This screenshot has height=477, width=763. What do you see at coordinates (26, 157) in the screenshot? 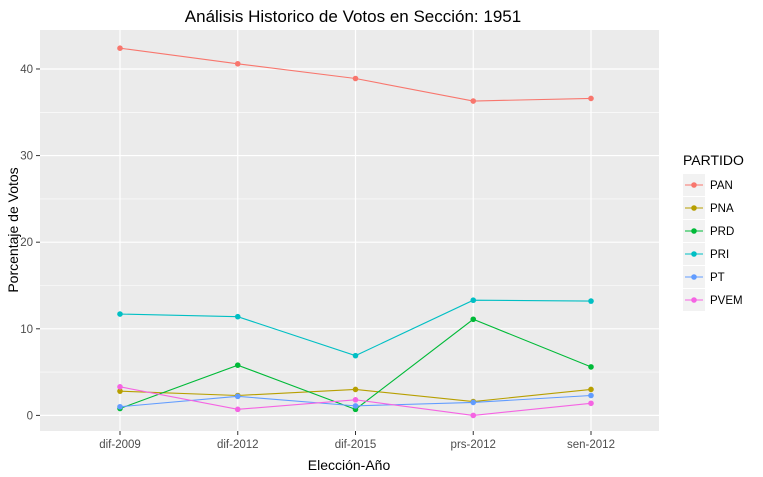
I see `y-tick-label: 30` at bounding box center [26, 157].